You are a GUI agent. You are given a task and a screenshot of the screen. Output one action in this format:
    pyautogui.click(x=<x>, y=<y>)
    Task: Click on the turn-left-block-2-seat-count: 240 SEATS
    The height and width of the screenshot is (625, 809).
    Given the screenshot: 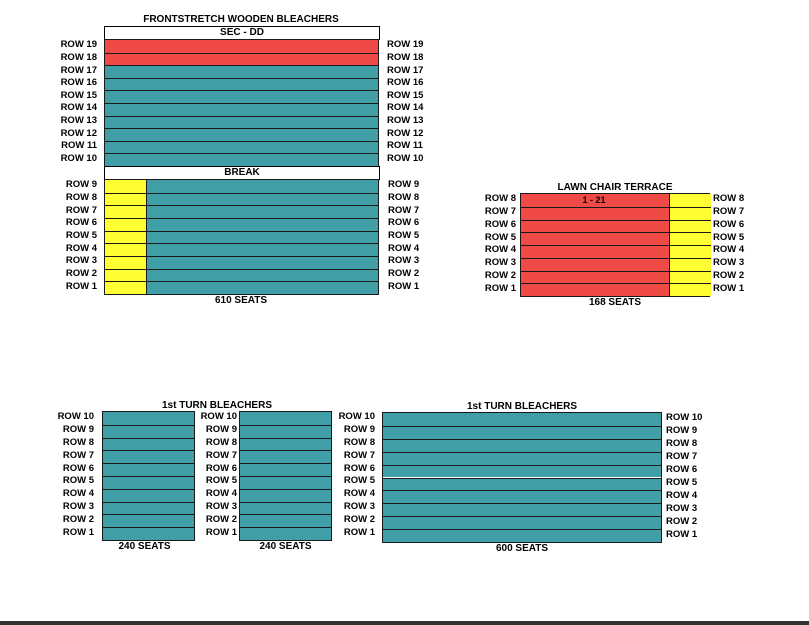 What is the action you would take?
    pyautogui.click(x=285, y=546)
    